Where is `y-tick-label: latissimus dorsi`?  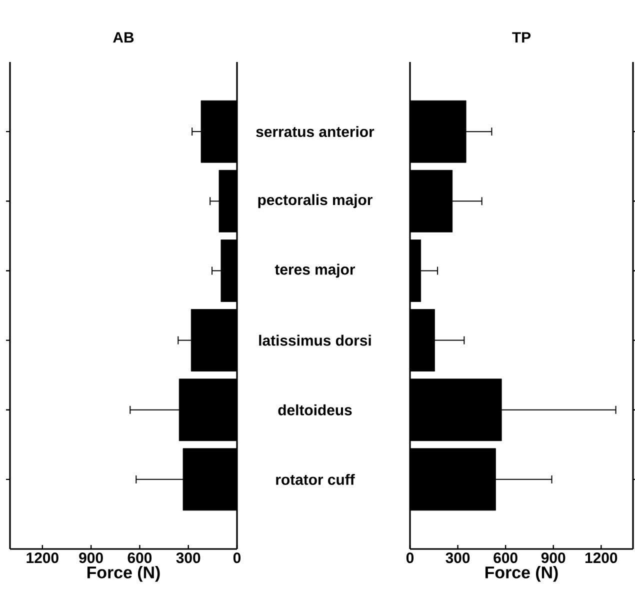 y-tick-label: latissimus dorsi is located at coordinates (315, 340).